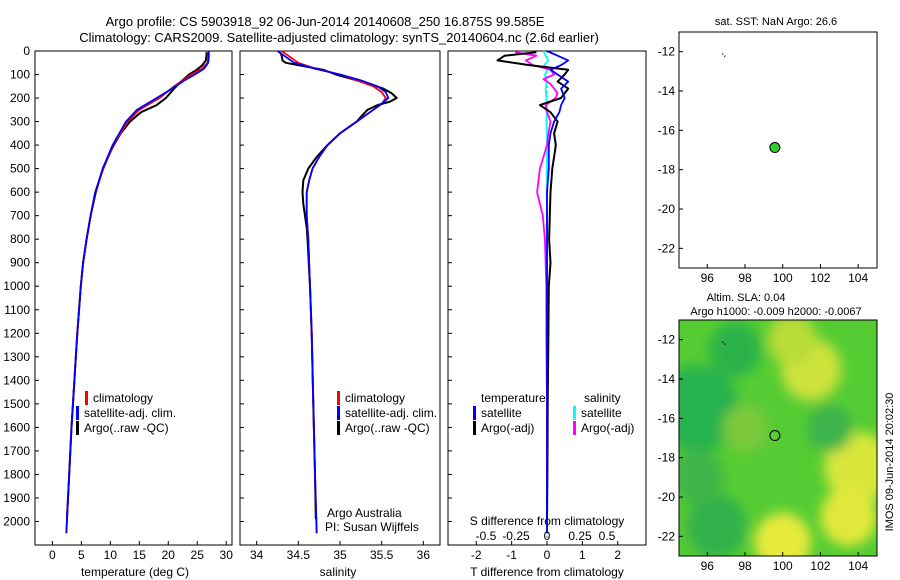  Describe the element at coordinates (667, 91) in the screenshot. I see `sst-map-lat-label: -14` at that location.